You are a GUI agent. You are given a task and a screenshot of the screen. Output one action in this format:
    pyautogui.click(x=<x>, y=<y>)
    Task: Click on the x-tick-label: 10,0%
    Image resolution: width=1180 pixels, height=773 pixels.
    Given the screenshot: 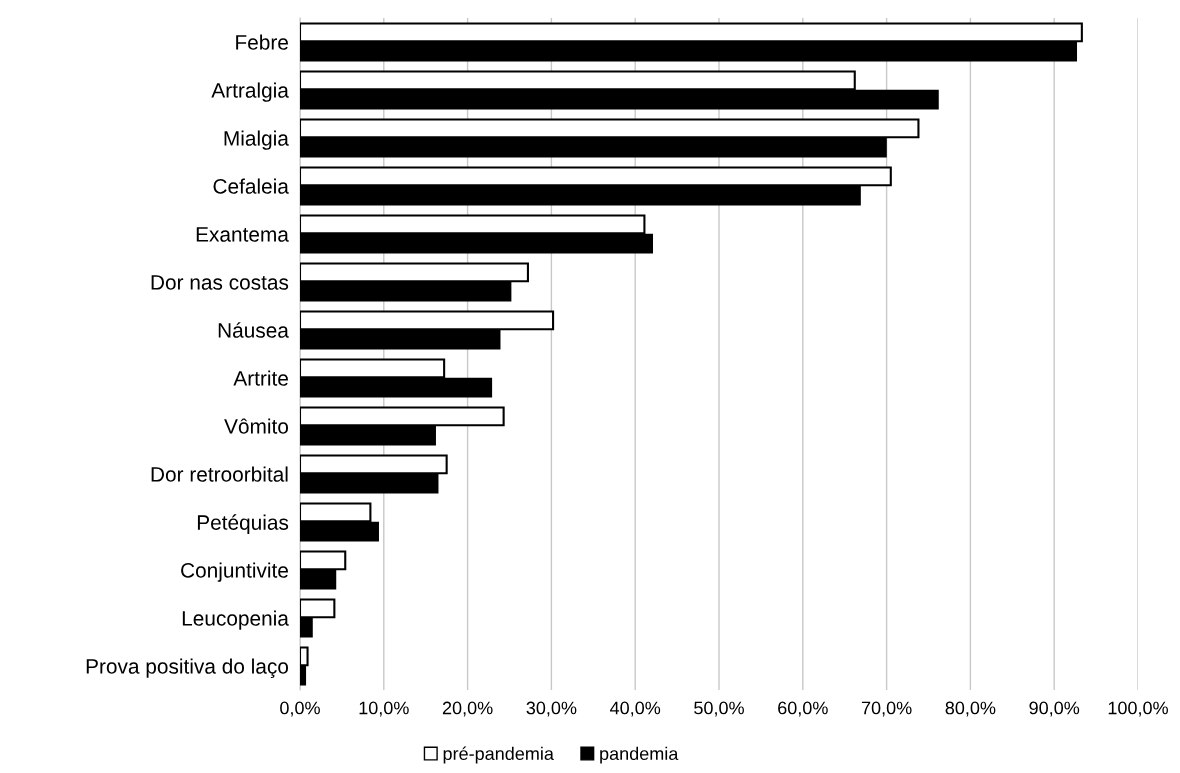 What is the action you would take?
    pyautogui.click(x=384, y=709)
    